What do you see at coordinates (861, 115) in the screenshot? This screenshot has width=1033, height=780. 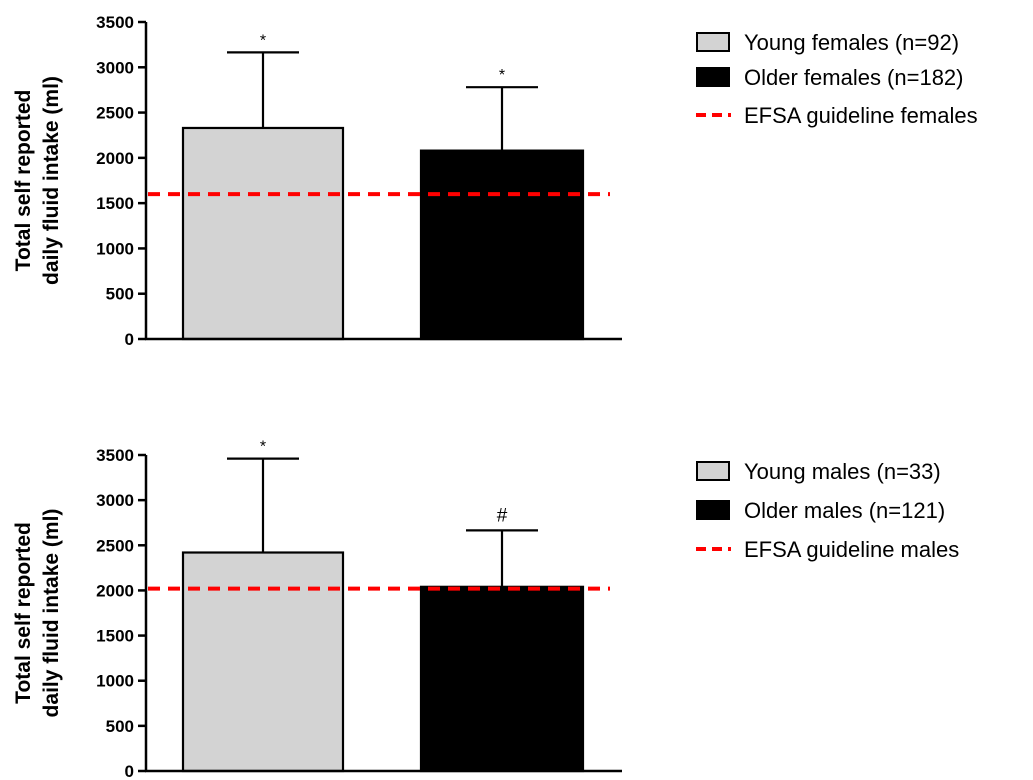 I see `legend-label: EFSA guideline females` at bounding box center [861, 115].